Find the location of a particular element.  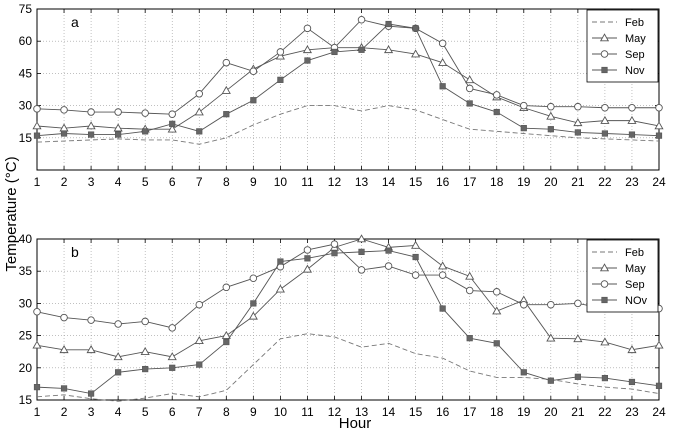

panel-b-x-tick-label: 17 is located at coordinates (470, 412).